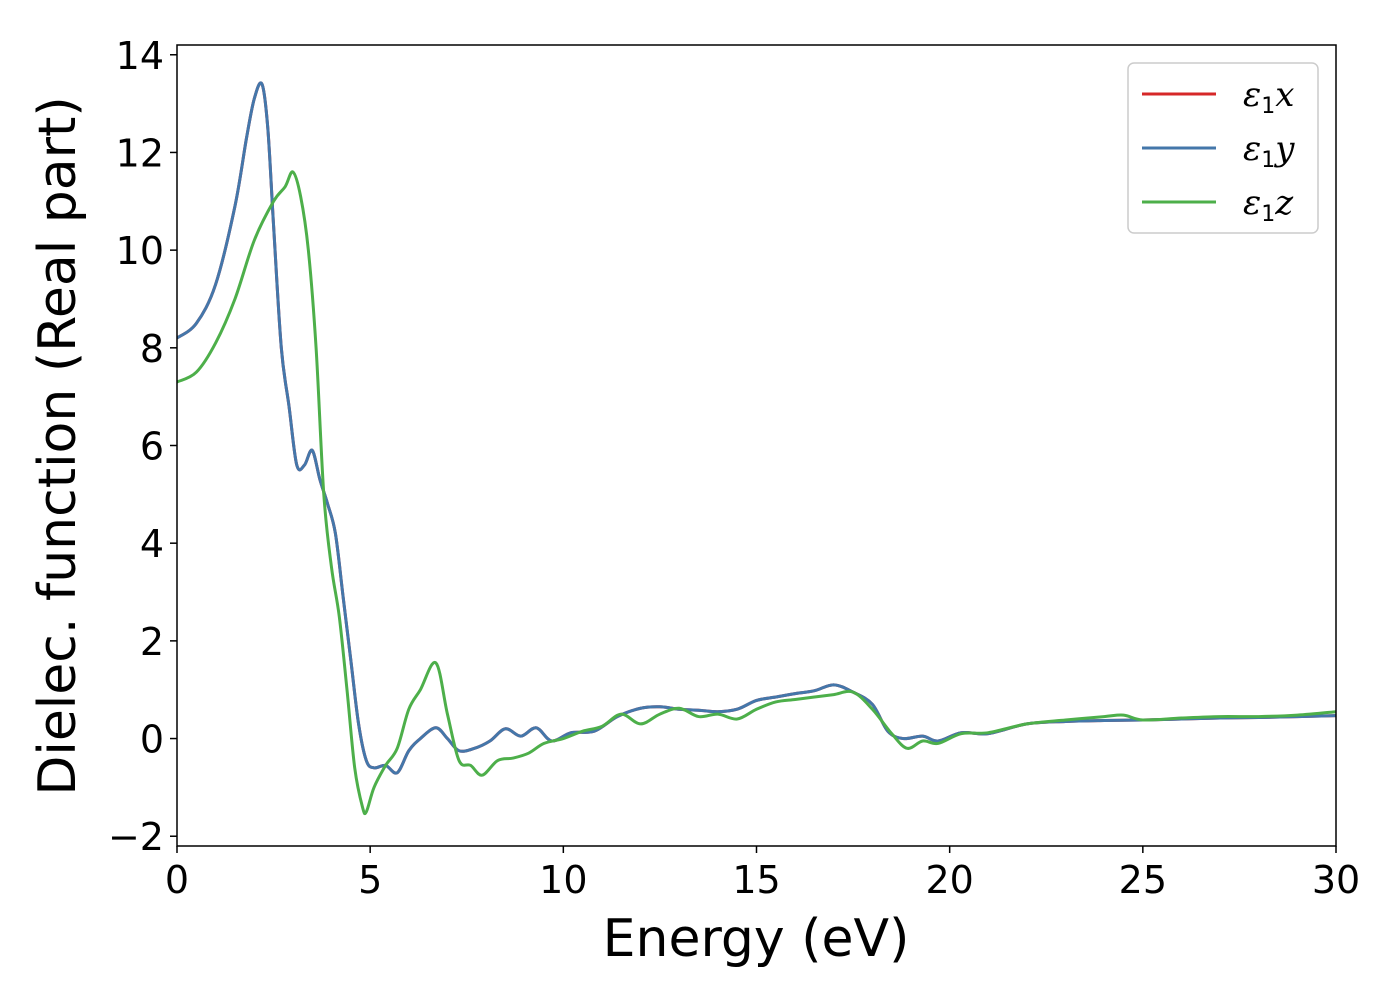 This screenshot has width=1400, height=1000. I want to click on x-tick-label: 5, so click(370, 880).